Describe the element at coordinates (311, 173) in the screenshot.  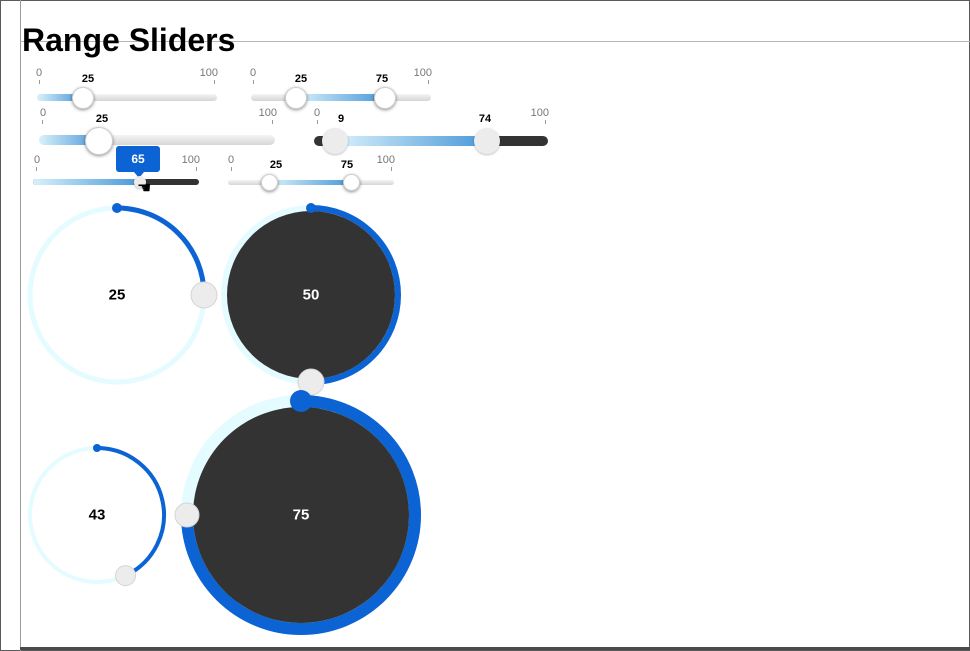
I see `range-slider-6: 0 100 25 75` at that location.